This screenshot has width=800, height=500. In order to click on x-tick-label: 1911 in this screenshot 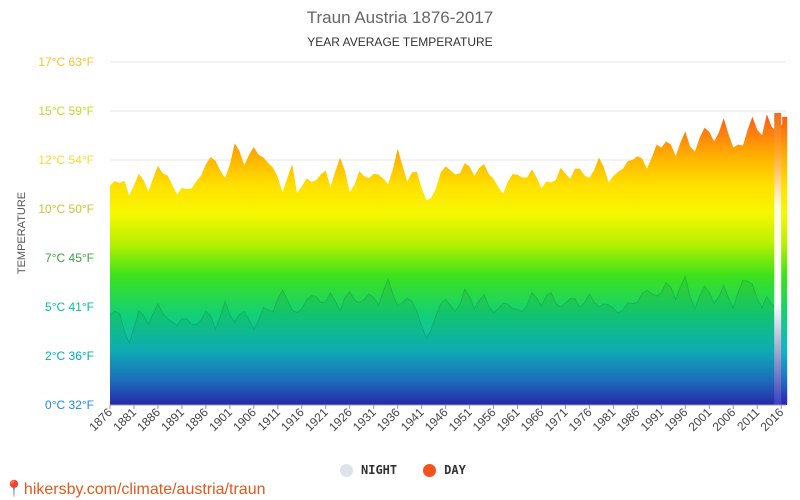, I will do `click(269, 419)`.